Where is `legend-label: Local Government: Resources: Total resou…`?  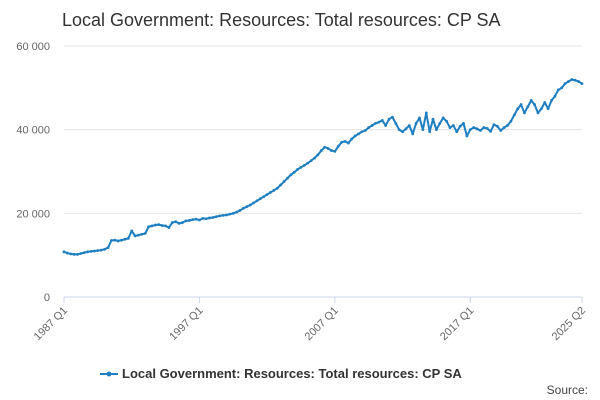 legend-label: Local Government: Resources: Total resou… is located at coordinates (292, 373).